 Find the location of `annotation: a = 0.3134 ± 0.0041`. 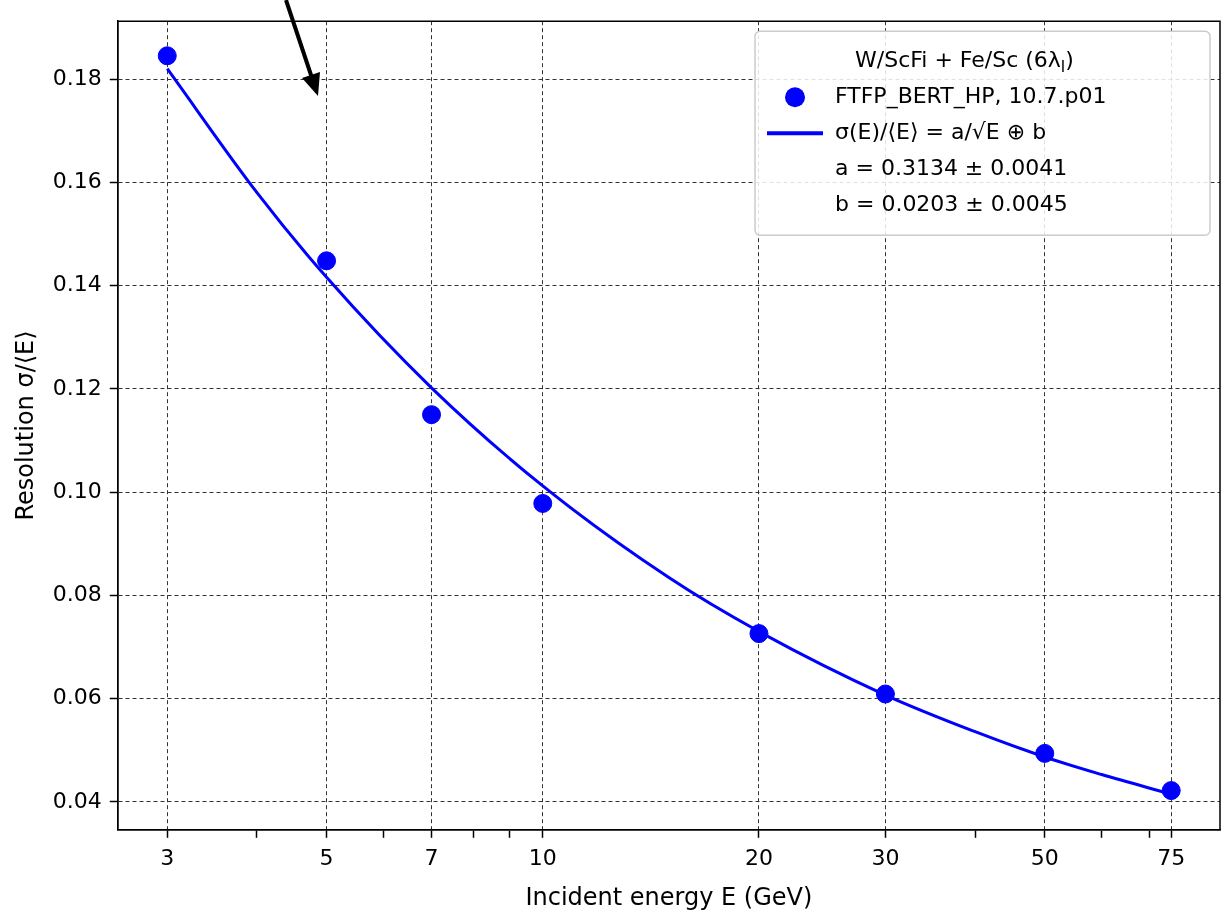

annotation: a = 0.3134 ± 0.0041 is located at coordinates (951, 167).